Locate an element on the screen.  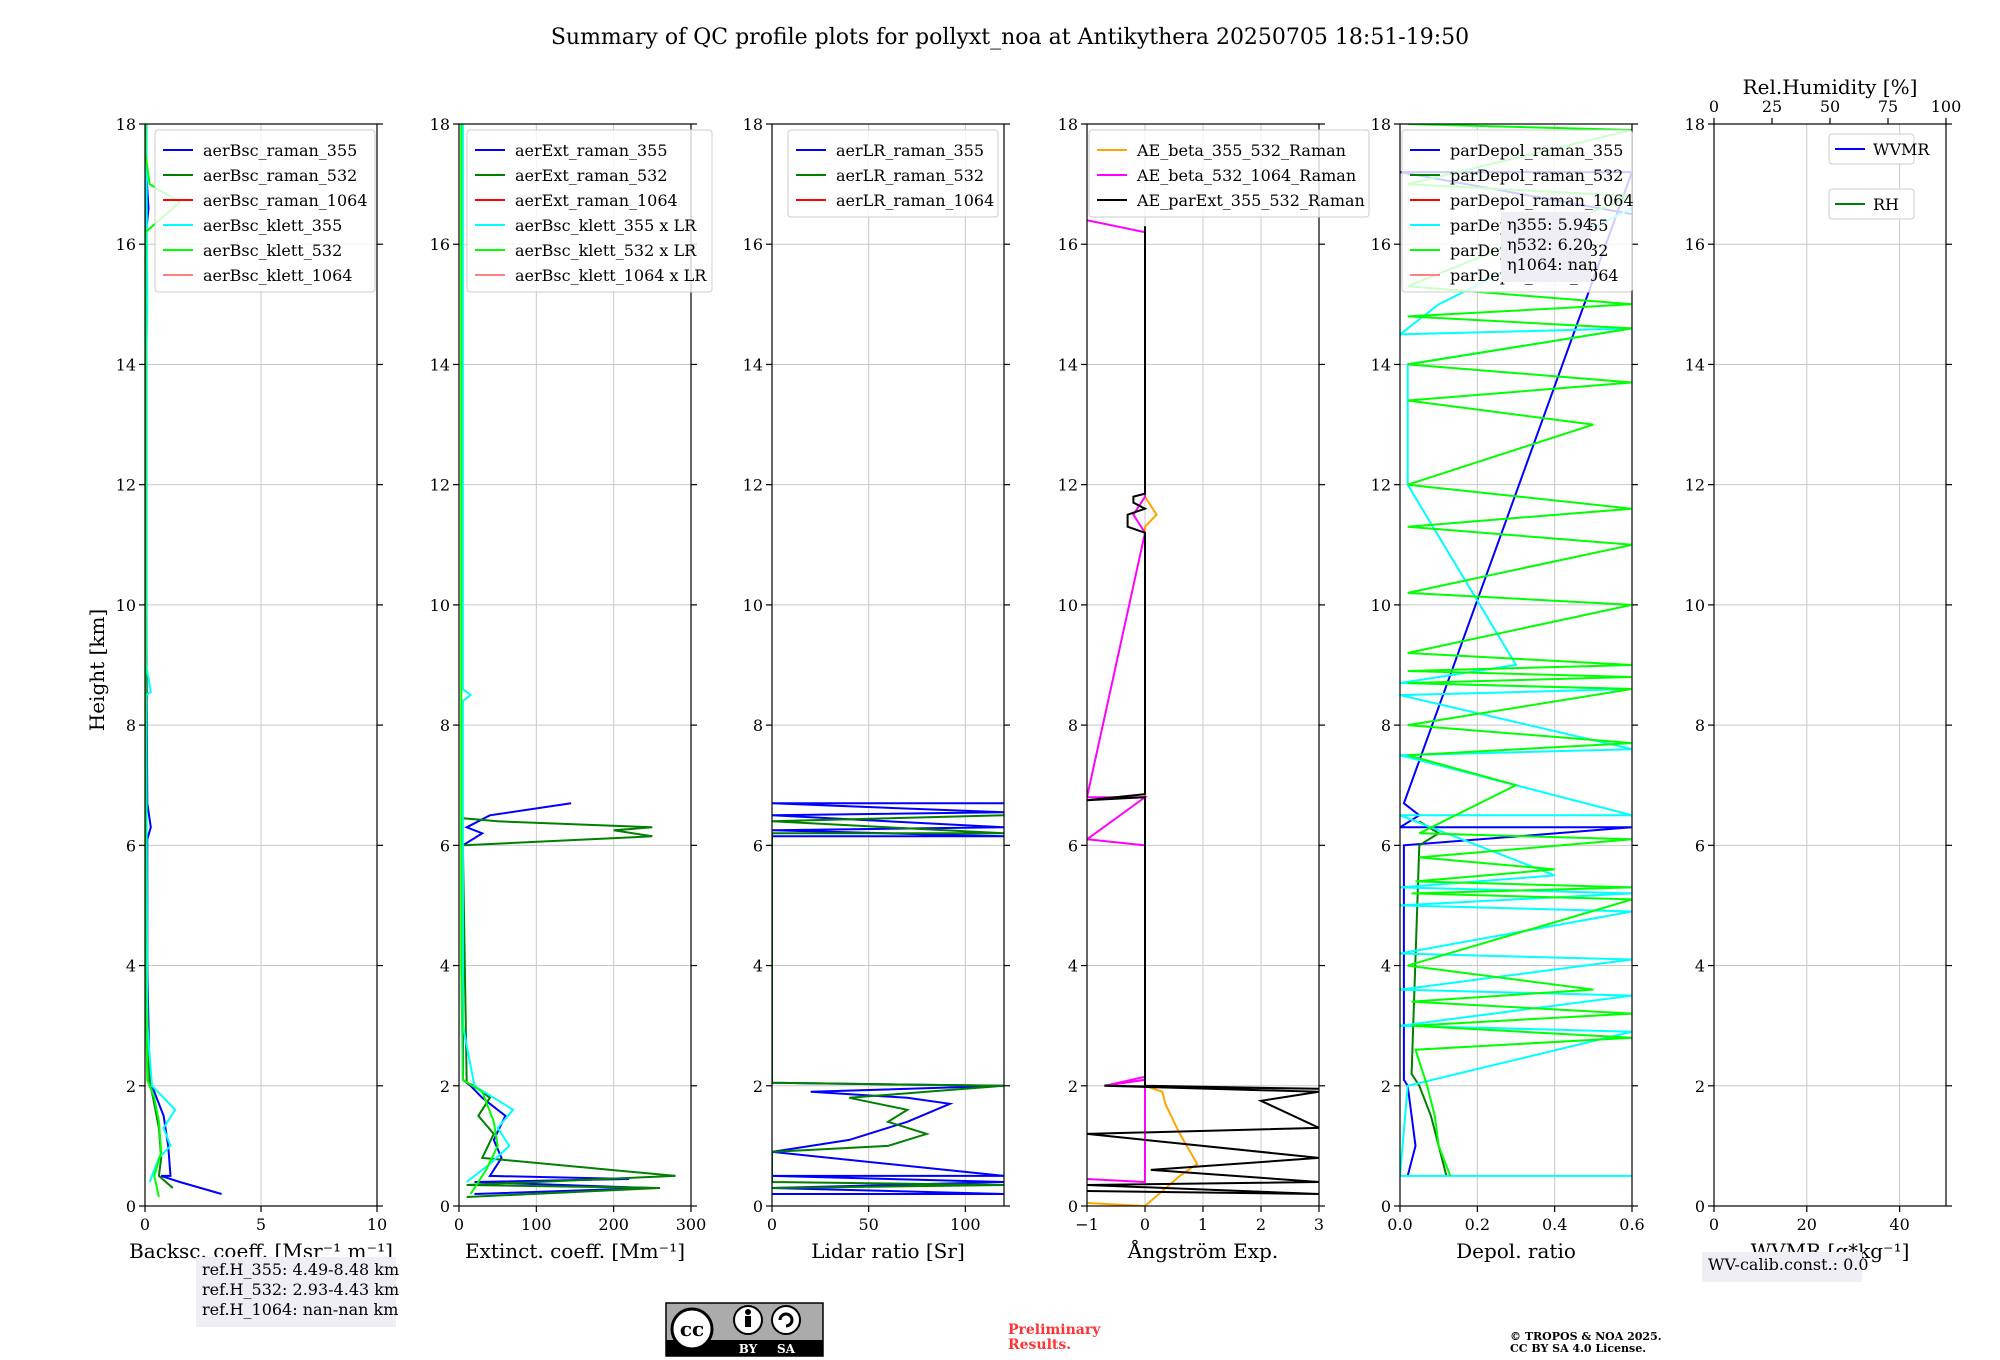
y-tick-label: 16 is located at coordinates (440, 244).